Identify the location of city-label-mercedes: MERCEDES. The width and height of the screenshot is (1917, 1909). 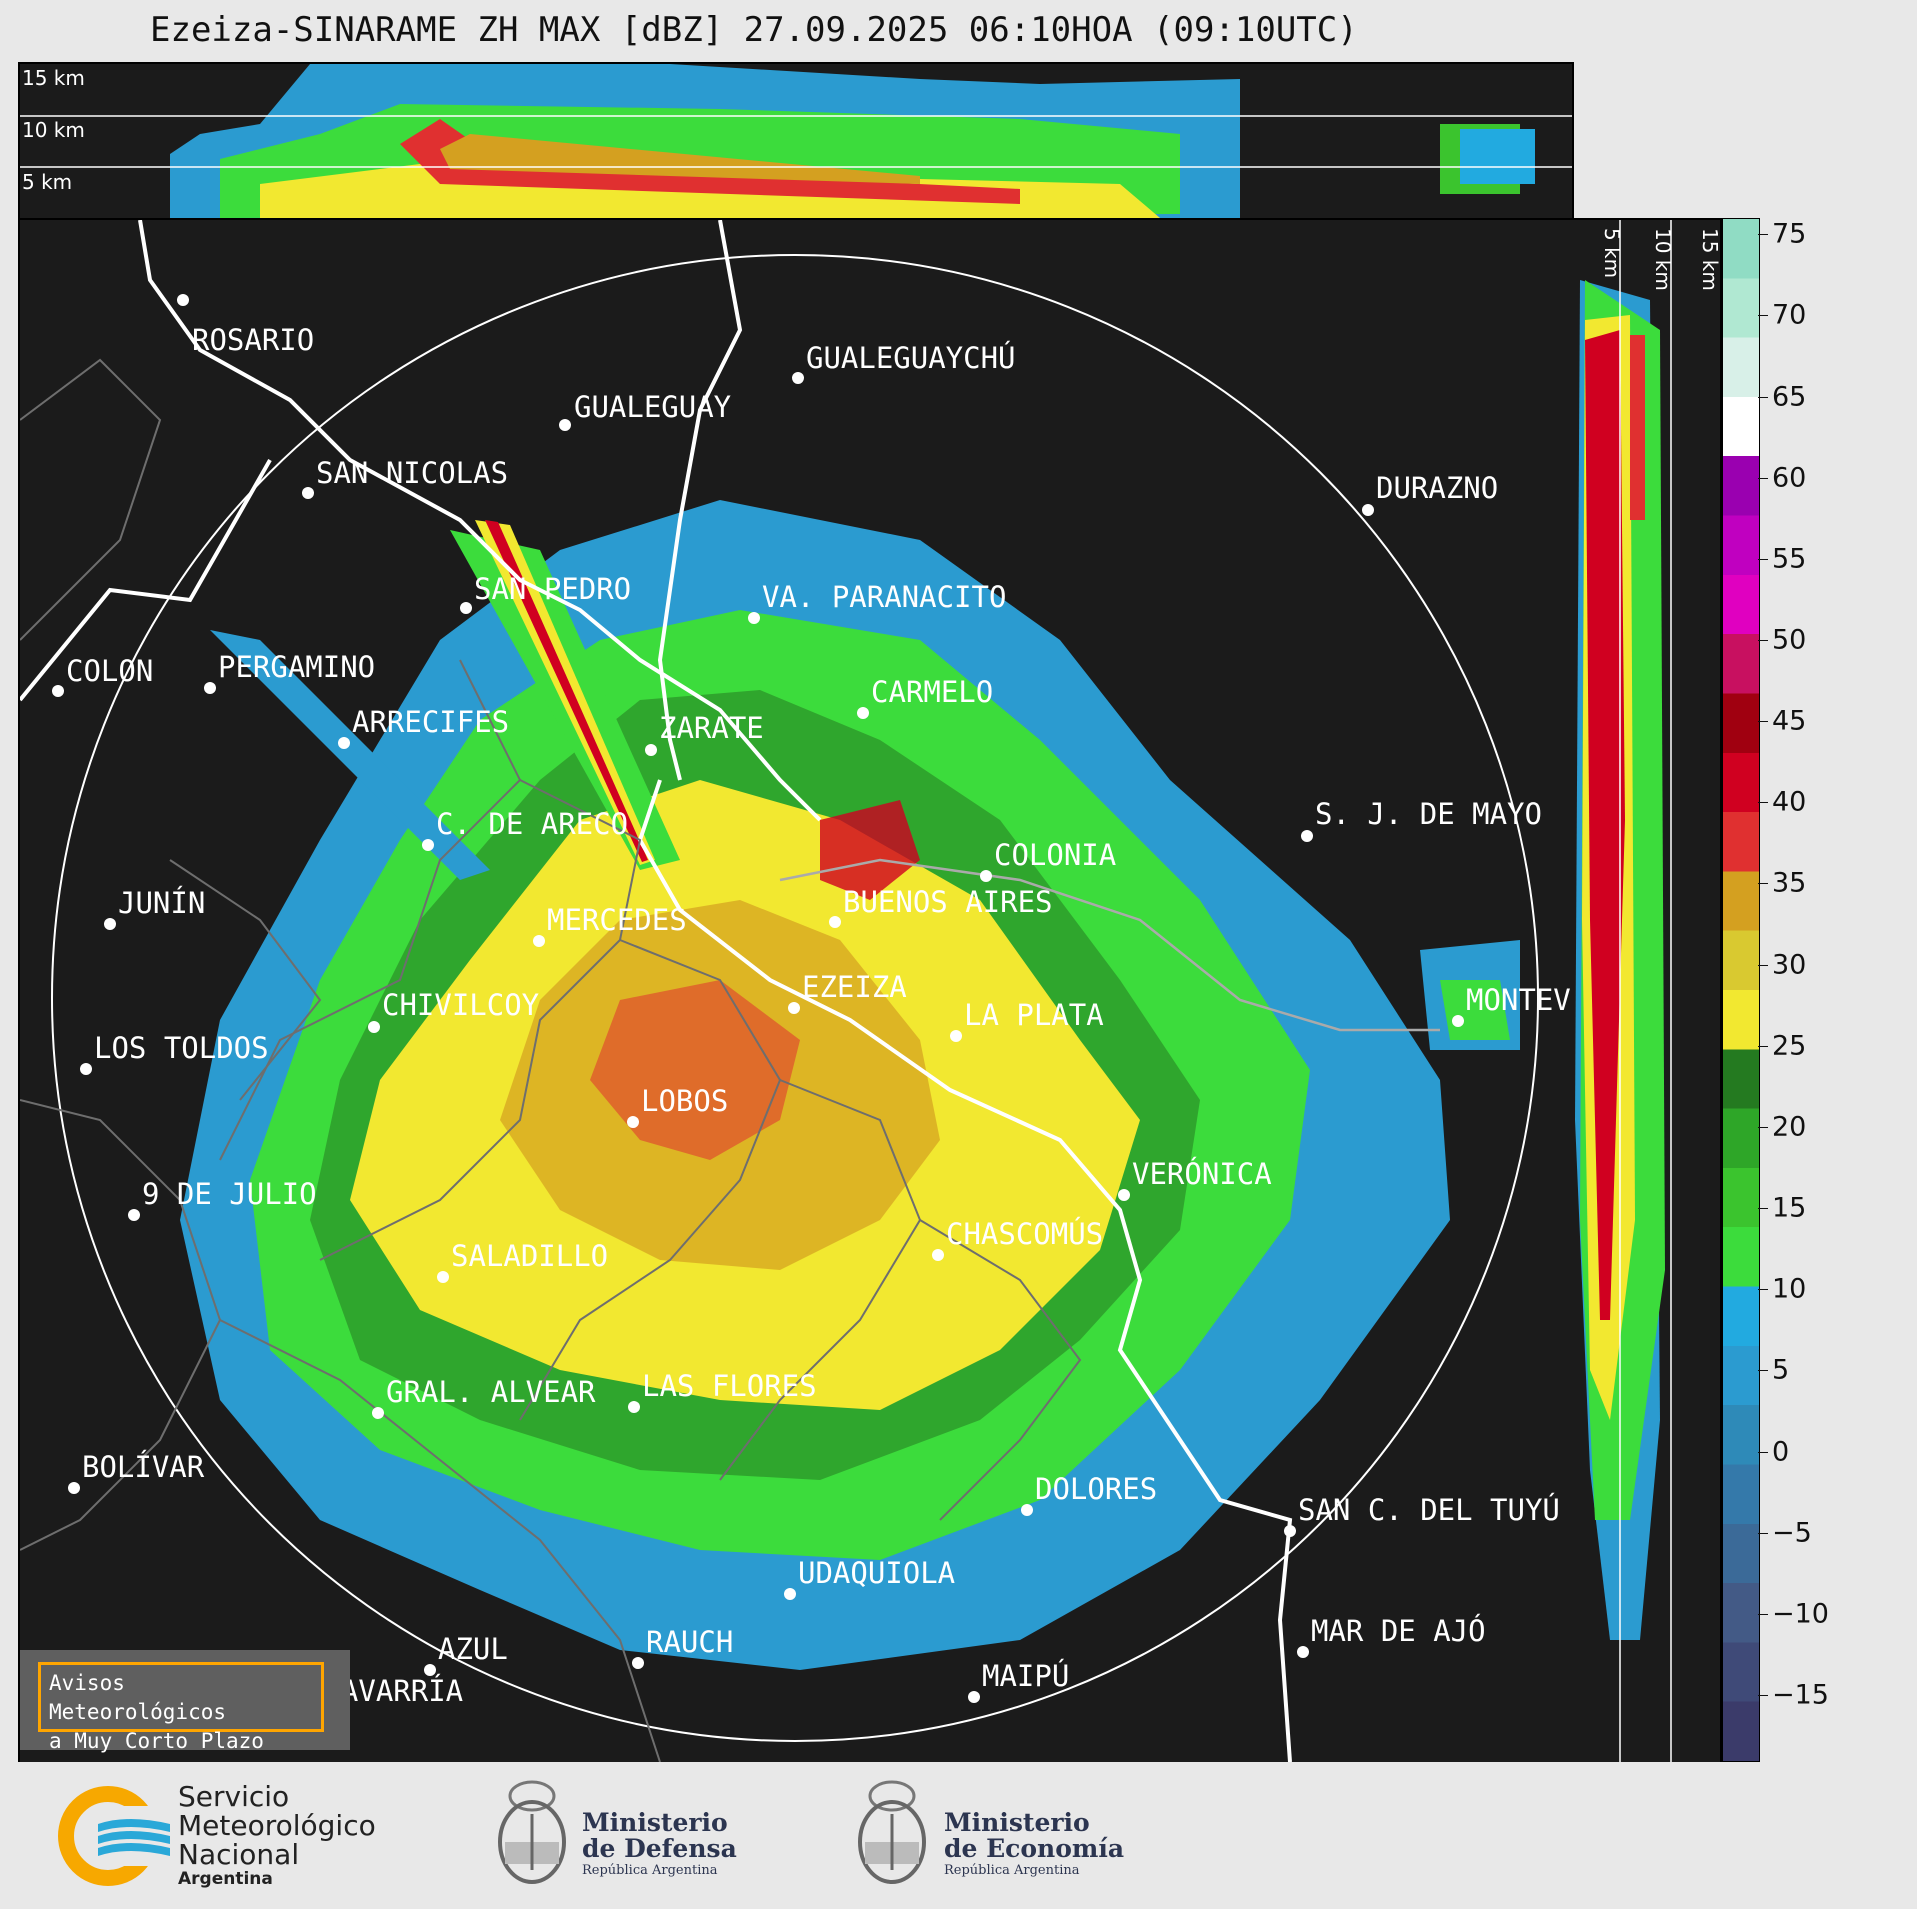
(617, 920).